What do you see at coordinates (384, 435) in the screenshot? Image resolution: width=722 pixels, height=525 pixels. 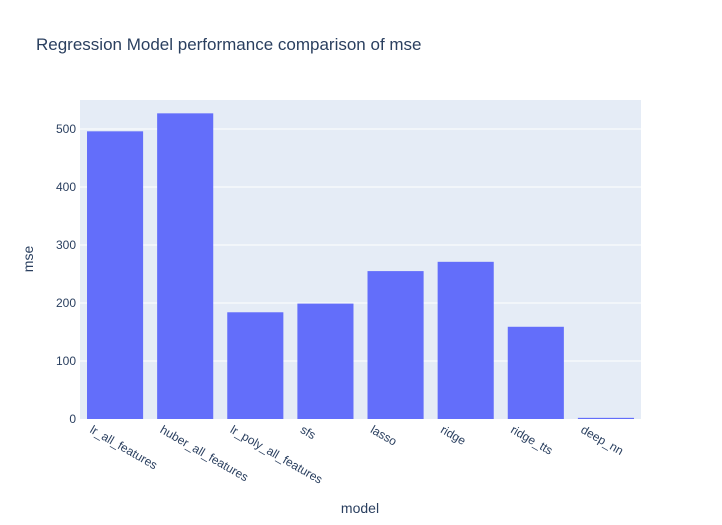 I see `x-tick-label: lasso` at bounding box center [384, 435].